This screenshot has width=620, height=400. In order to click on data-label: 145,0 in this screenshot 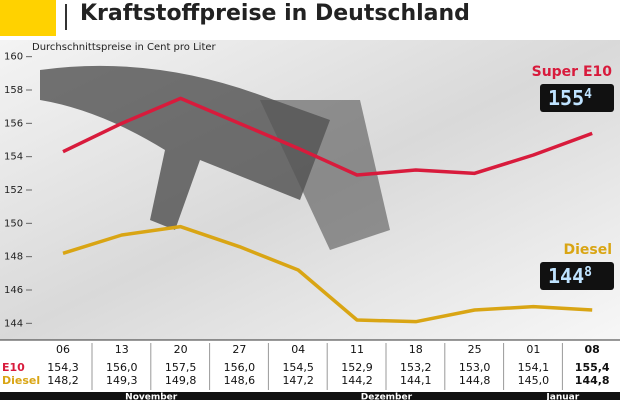, I will do `click(534, 380)`.